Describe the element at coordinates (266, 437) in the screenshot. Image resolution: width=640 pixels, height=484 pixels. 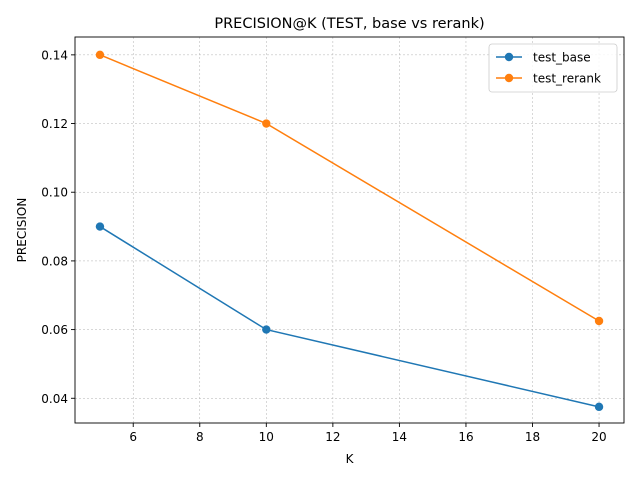
I see `x-tick-label: 10` at that location.